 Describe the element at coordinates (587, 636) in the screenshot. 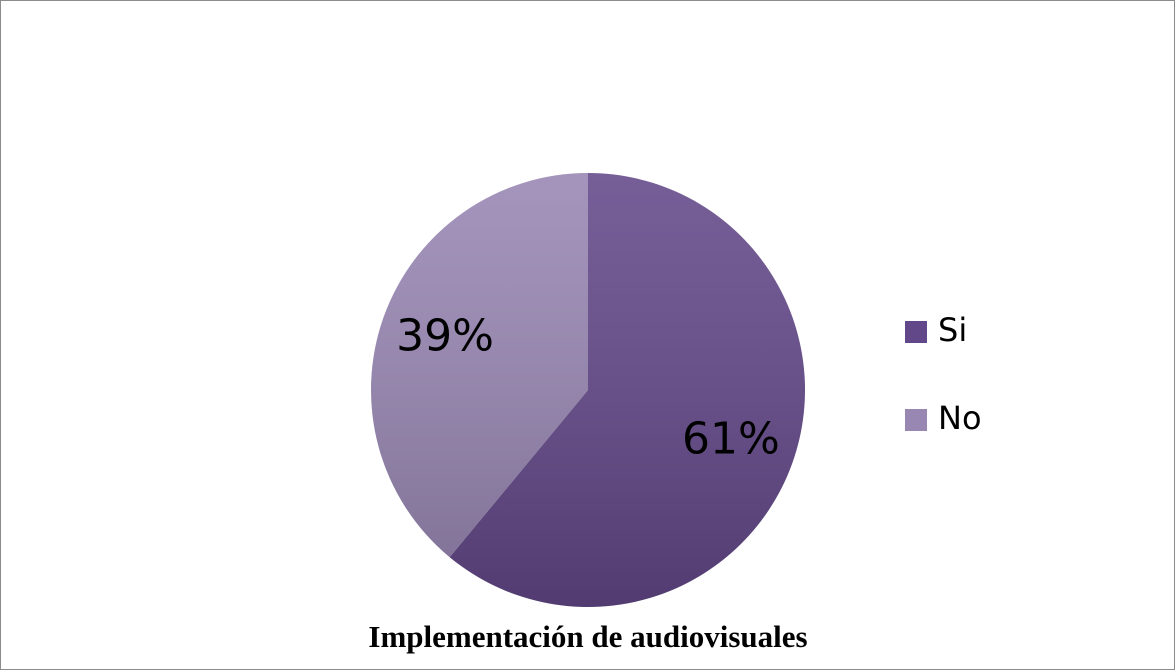

I see `chart-title: Implementación de audiovisuales` at that location.